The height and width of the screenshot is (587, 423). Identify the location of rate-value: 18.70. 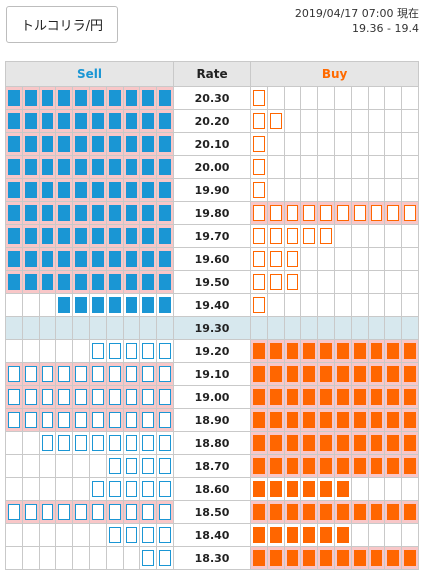
(212, 466).